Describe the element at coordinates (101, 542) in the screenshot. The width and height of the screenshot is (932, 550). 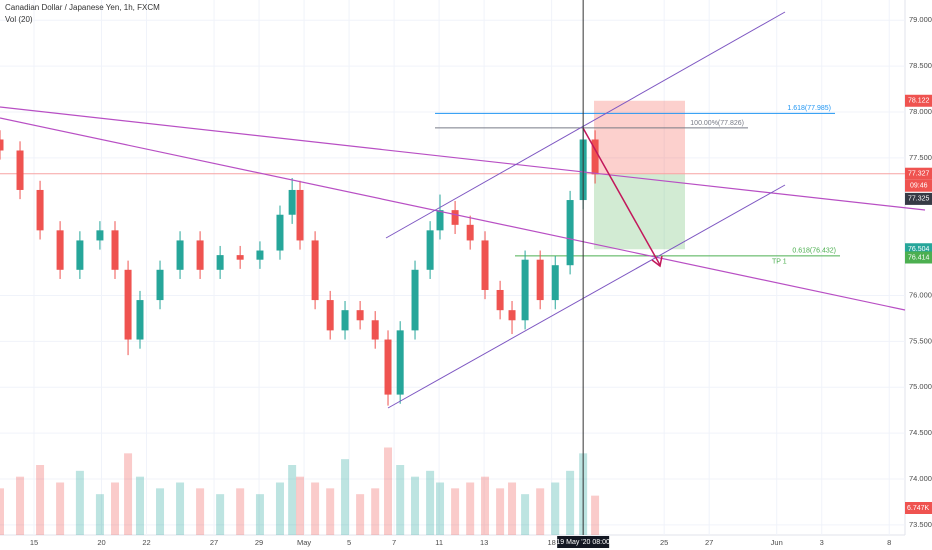
I see `x-tick-label: 20` at that location.